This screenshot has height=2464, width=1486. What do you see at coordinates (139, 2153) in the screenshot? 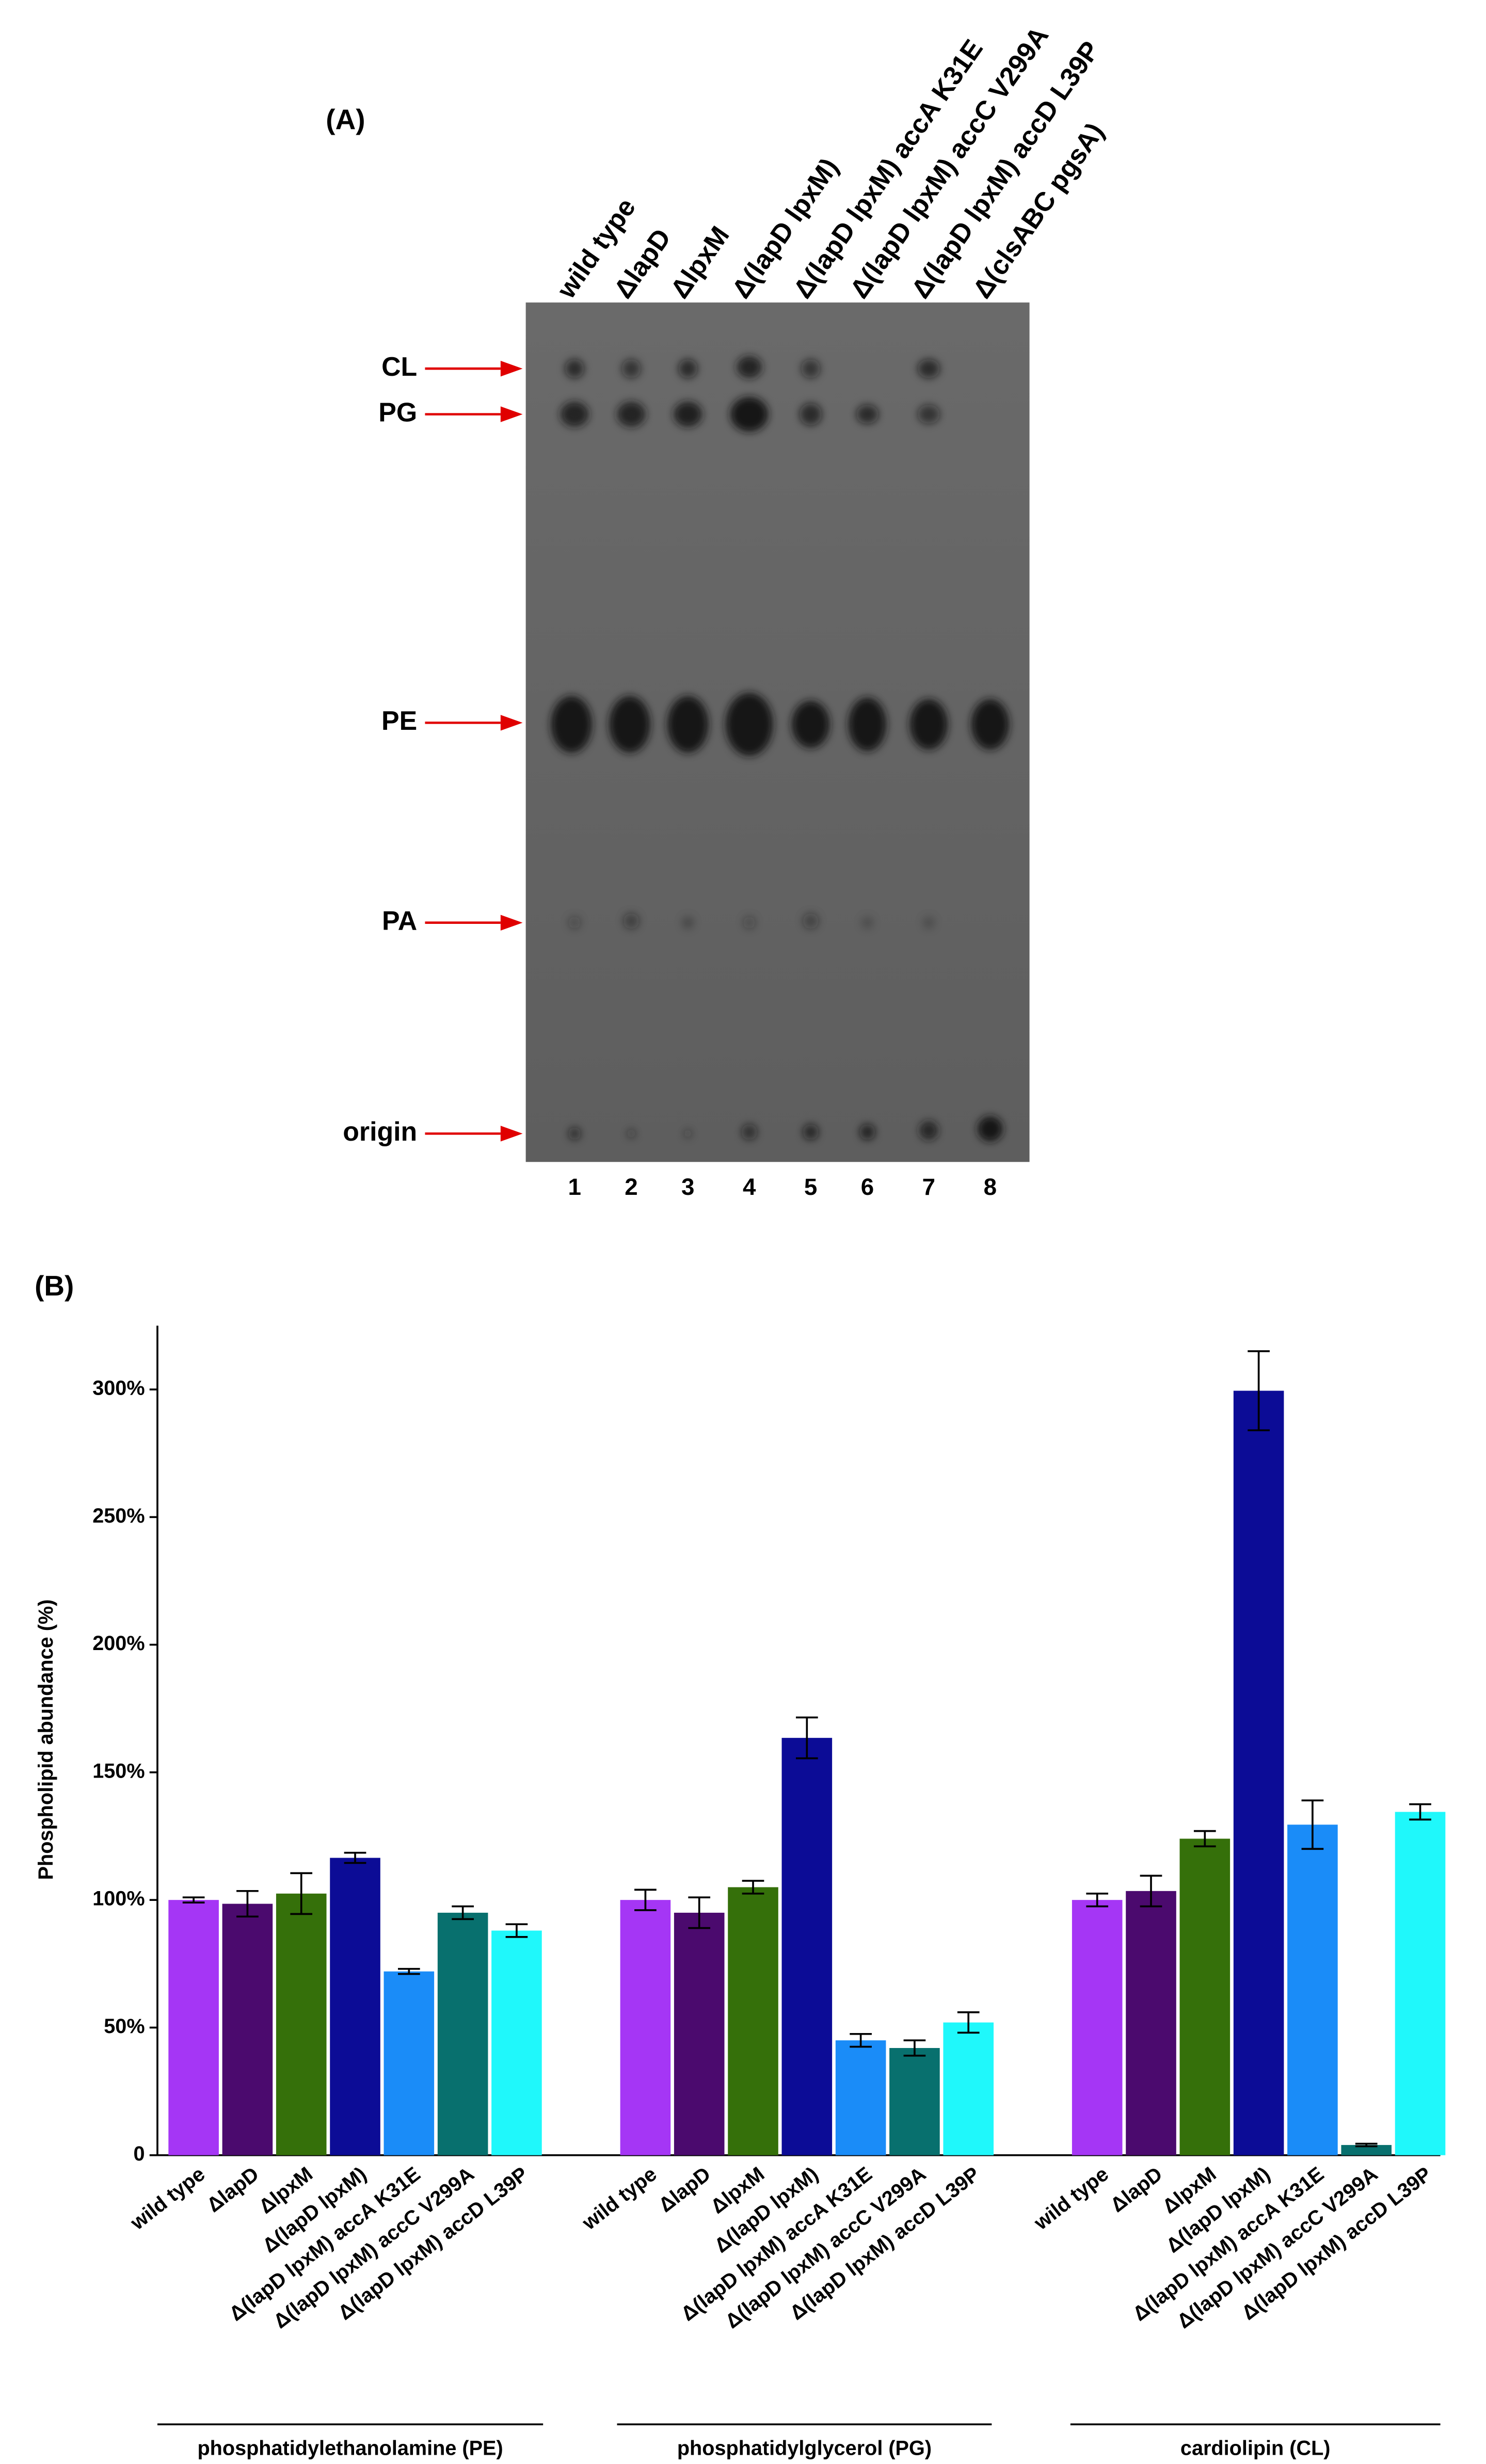
I see `y-tick-label: 0` at bounding box center [139, 2153].